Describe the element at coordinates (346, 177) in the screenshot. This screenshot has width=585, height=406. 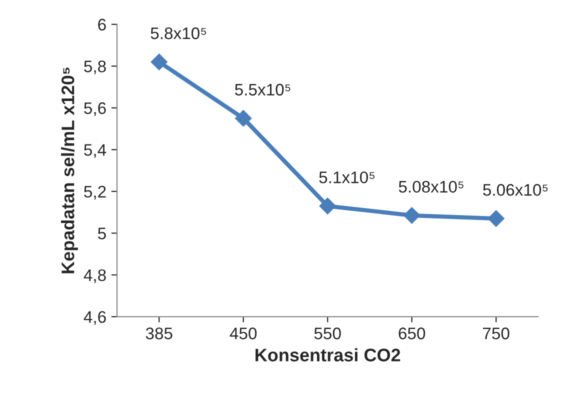
I see `annotation: 5.1x10⁵` at that location.